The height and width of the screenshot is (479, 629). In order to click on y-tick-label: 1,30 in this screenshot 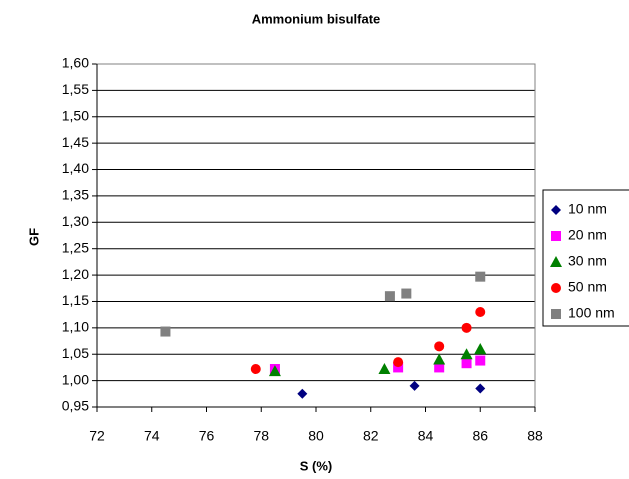, I will do `click(75, 221)`.